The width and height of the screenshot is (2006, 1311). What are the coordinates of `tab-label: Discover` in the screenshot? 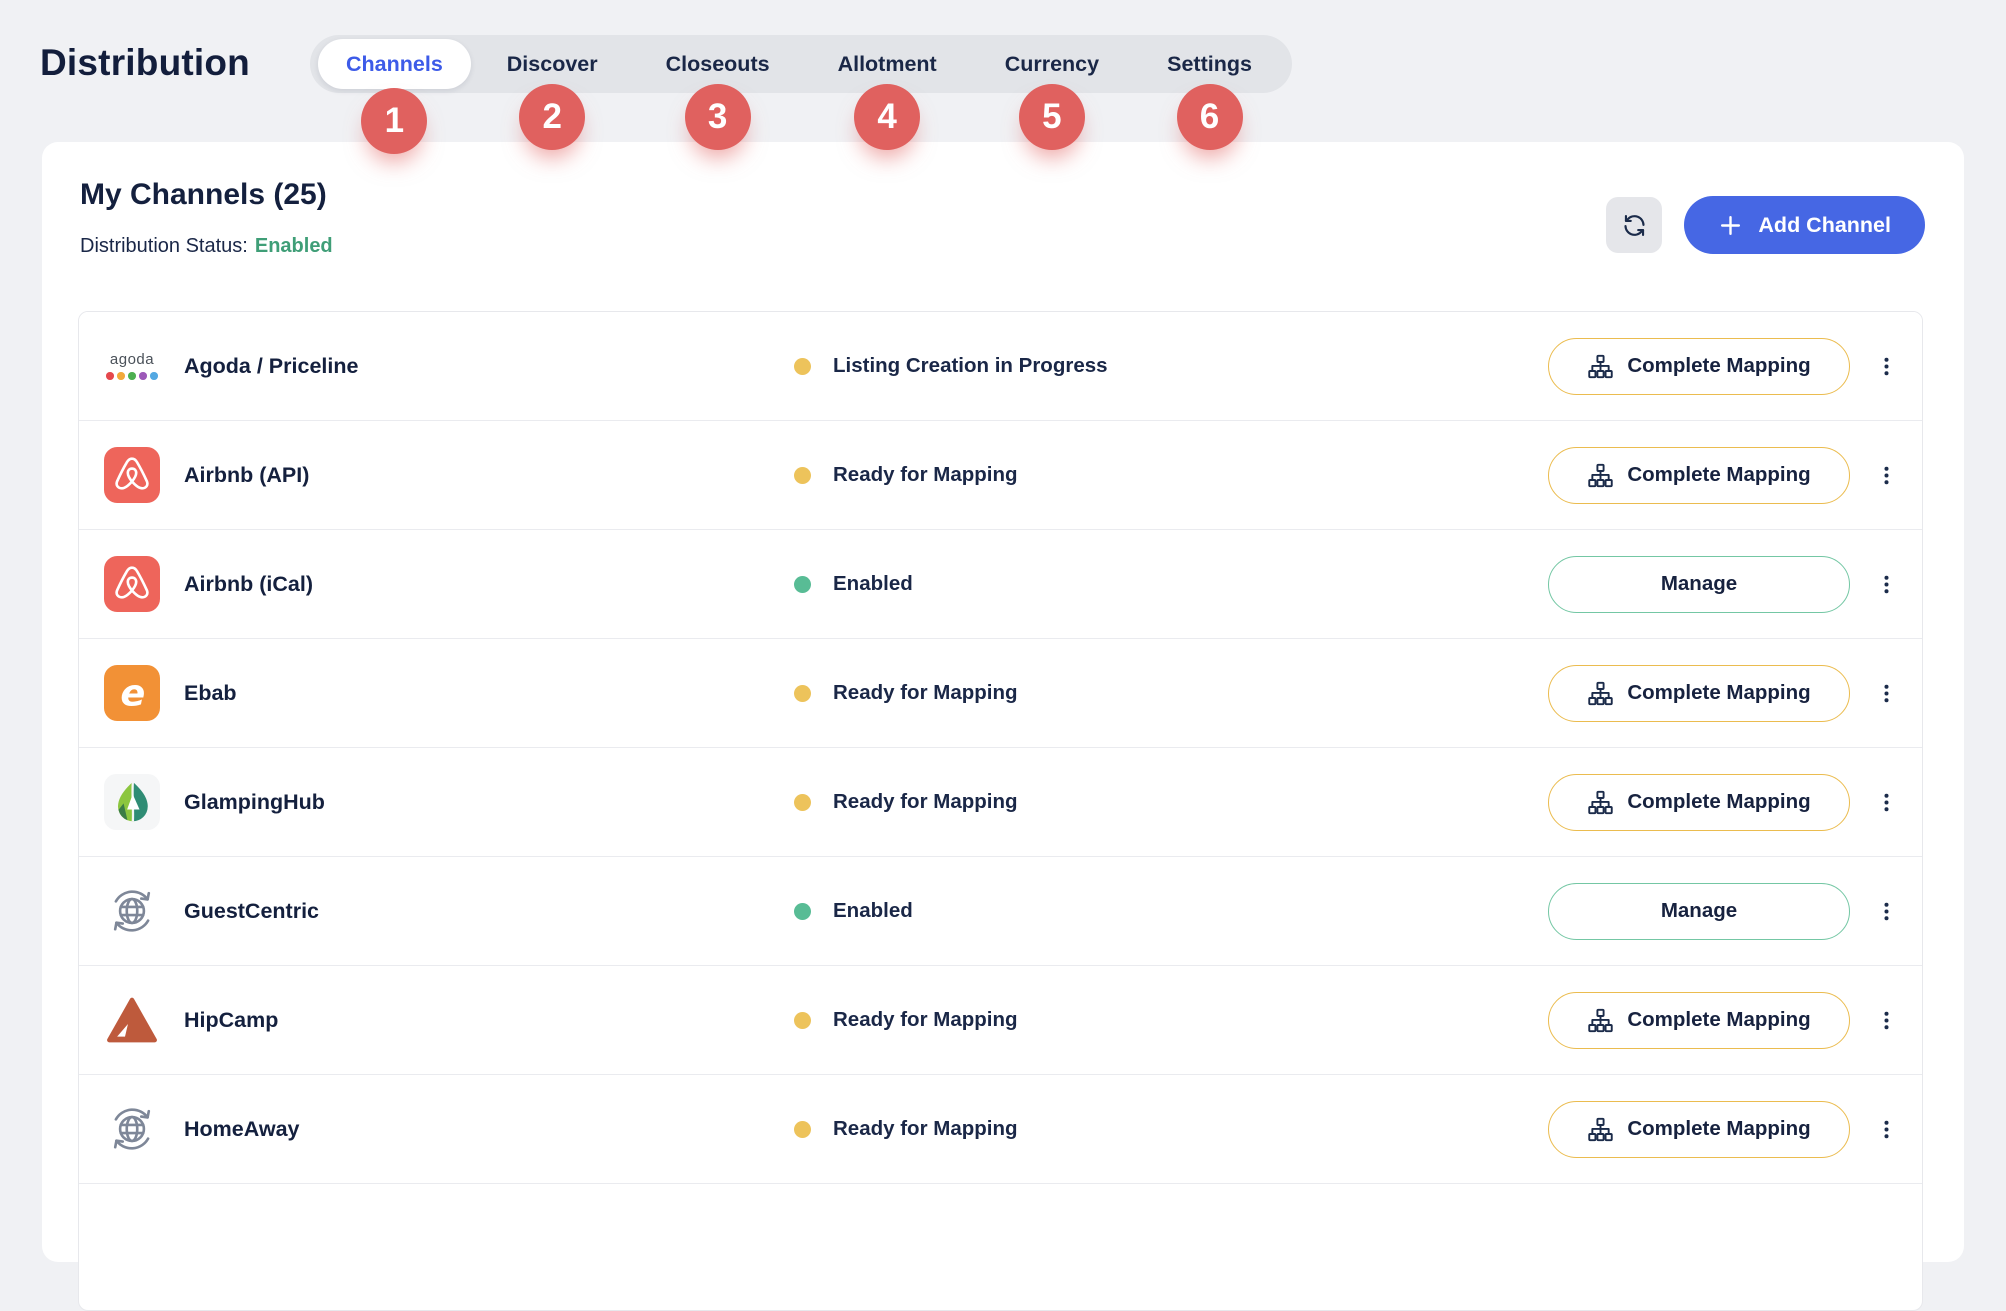 It's located at (552, 63).